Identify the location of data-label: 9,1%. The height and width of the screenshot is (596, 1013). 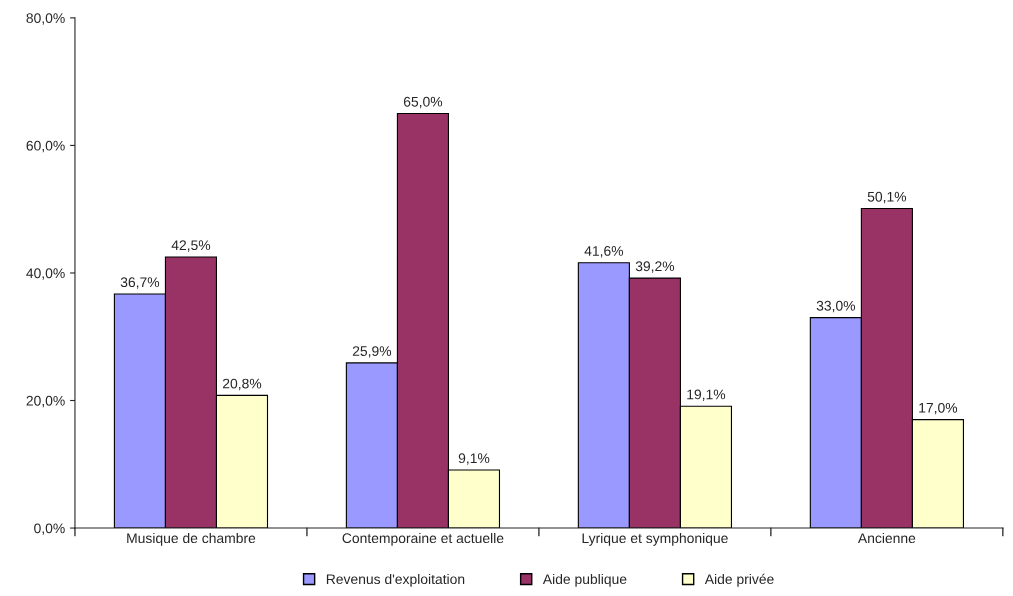
(474, 459).